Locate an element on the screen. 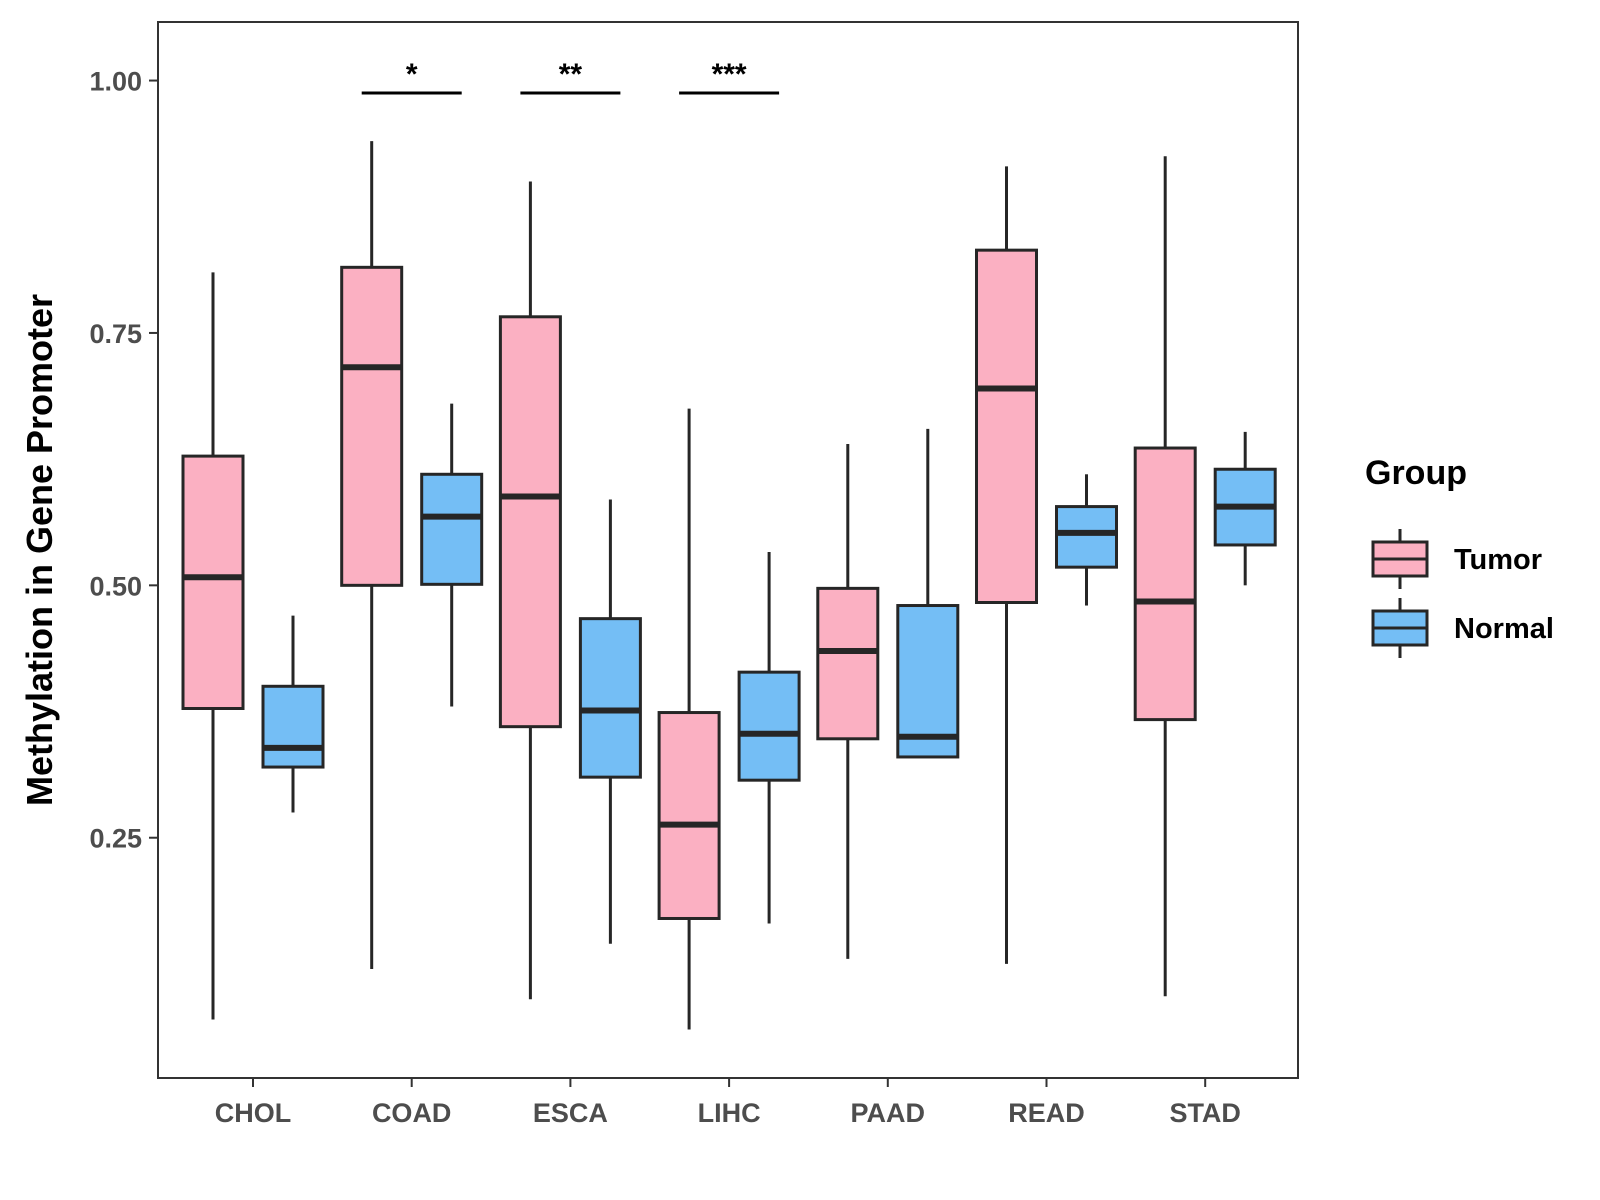  normal-box-read is located at coordinates (1086, 540).